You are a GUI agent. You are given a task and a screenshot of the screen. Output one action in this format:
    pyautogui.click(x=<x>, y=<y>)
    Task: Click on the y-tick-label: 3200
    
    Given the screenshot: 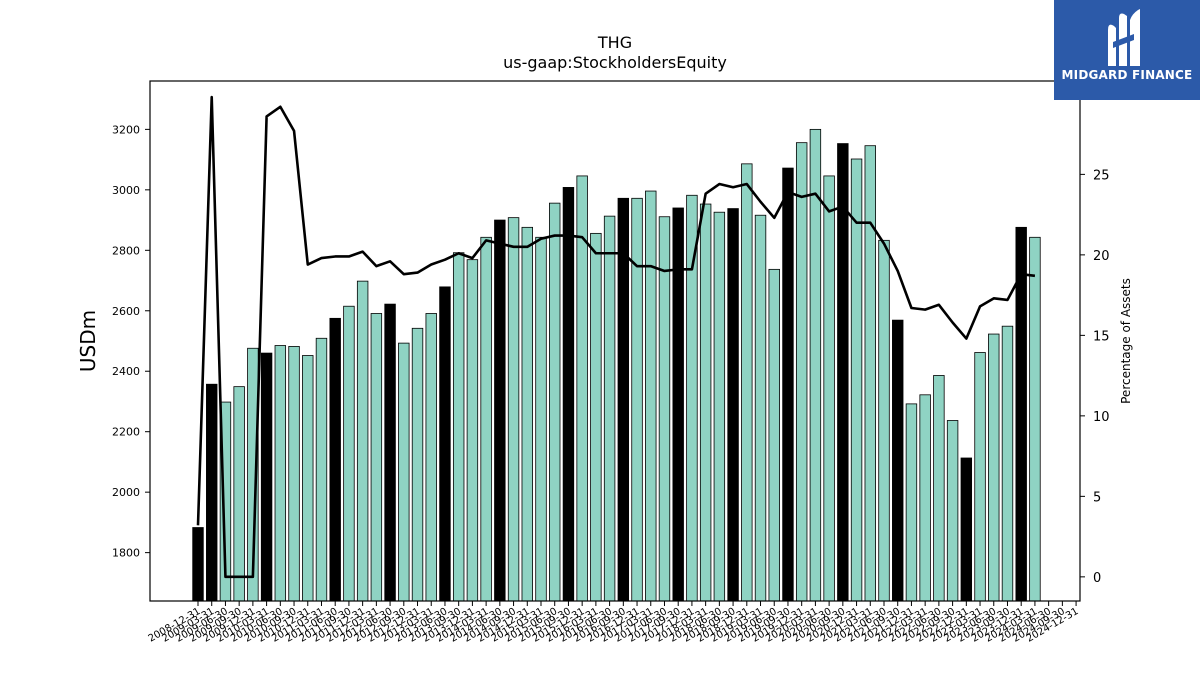 What is the action you would take?
    pyautogui.click(x=126, y=129)
    